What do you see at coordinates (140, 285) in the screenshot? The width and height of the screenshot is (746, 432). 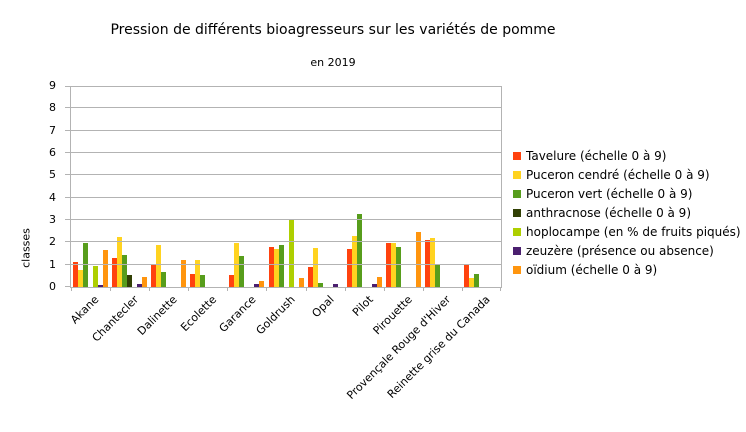 I see `bar-series5-cat1` at bounding box center [140, 285].